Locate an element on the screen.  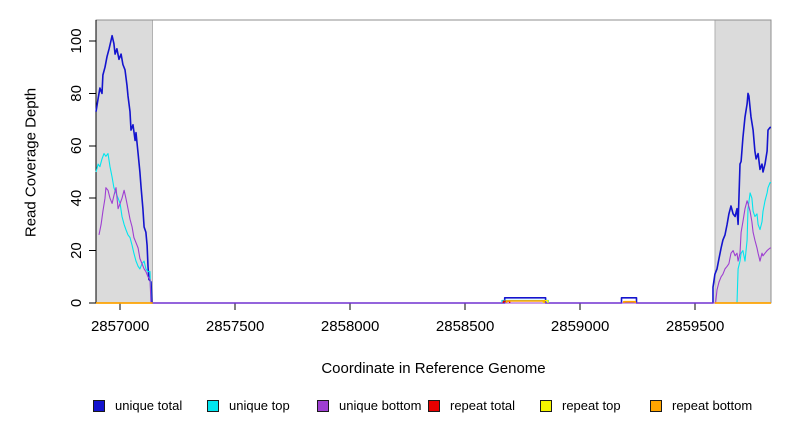
right-repeat-region is located at coordinates (743, 161).